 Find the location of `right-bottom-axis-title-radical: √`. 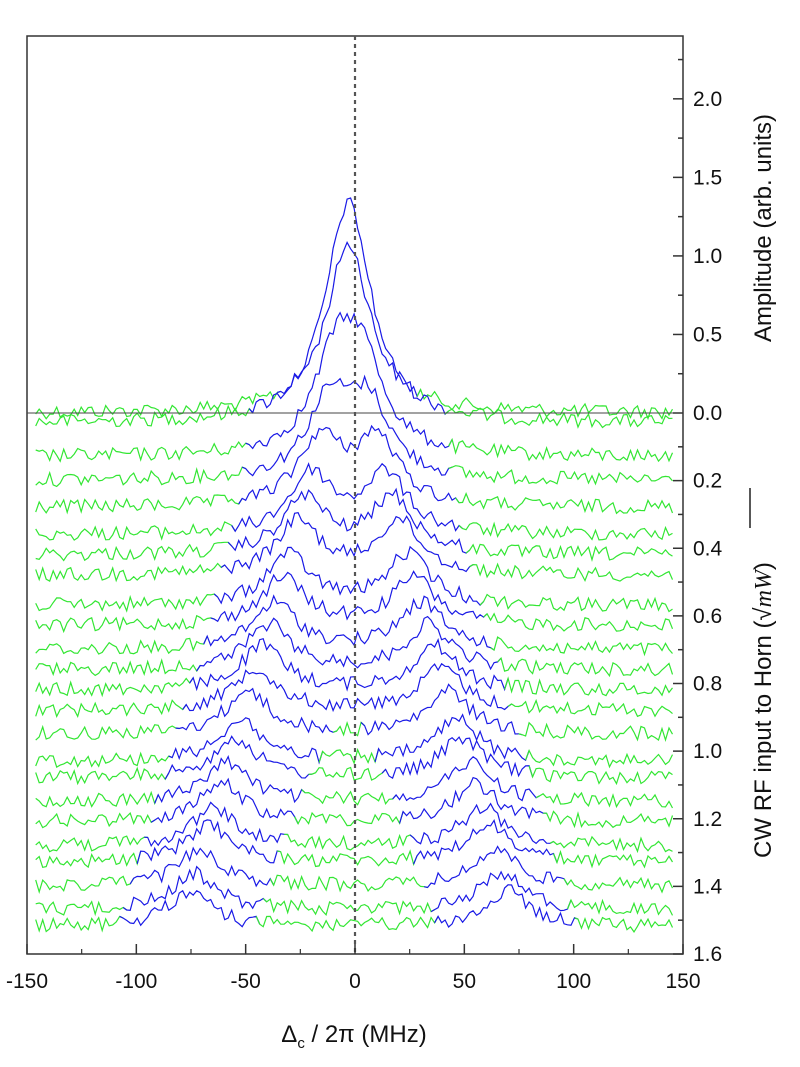

right-bottom-axis-title-radical: √ is located at coordinates (763, 614).